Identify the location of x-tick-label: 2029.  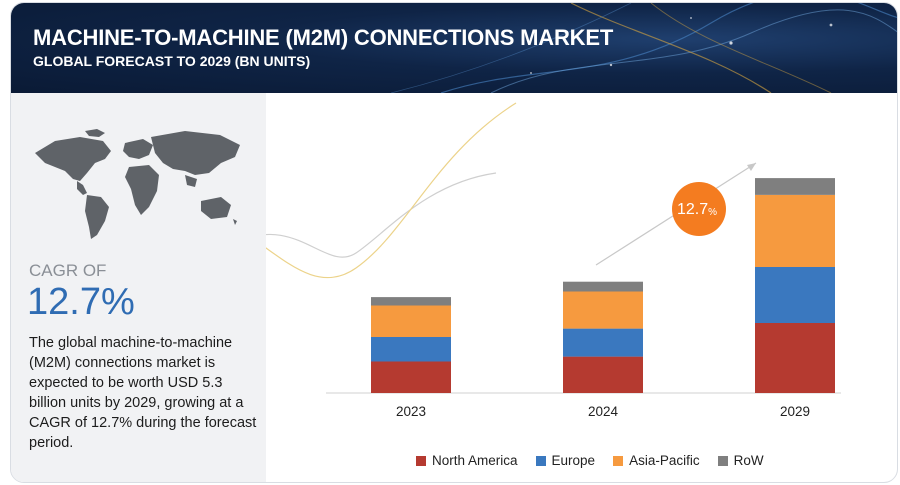
(795, 411).